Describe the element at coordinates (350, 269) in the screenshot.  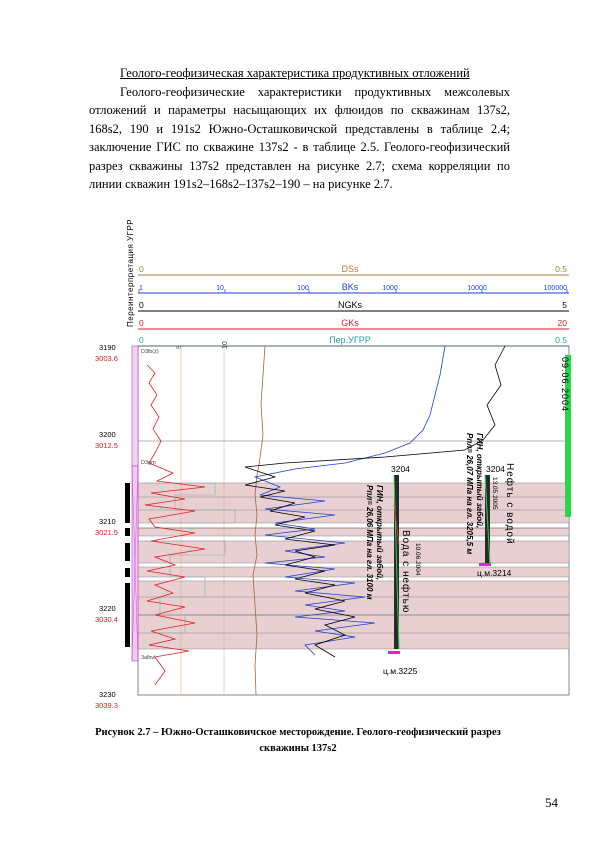
I see `dss-label: DSs` at that location.